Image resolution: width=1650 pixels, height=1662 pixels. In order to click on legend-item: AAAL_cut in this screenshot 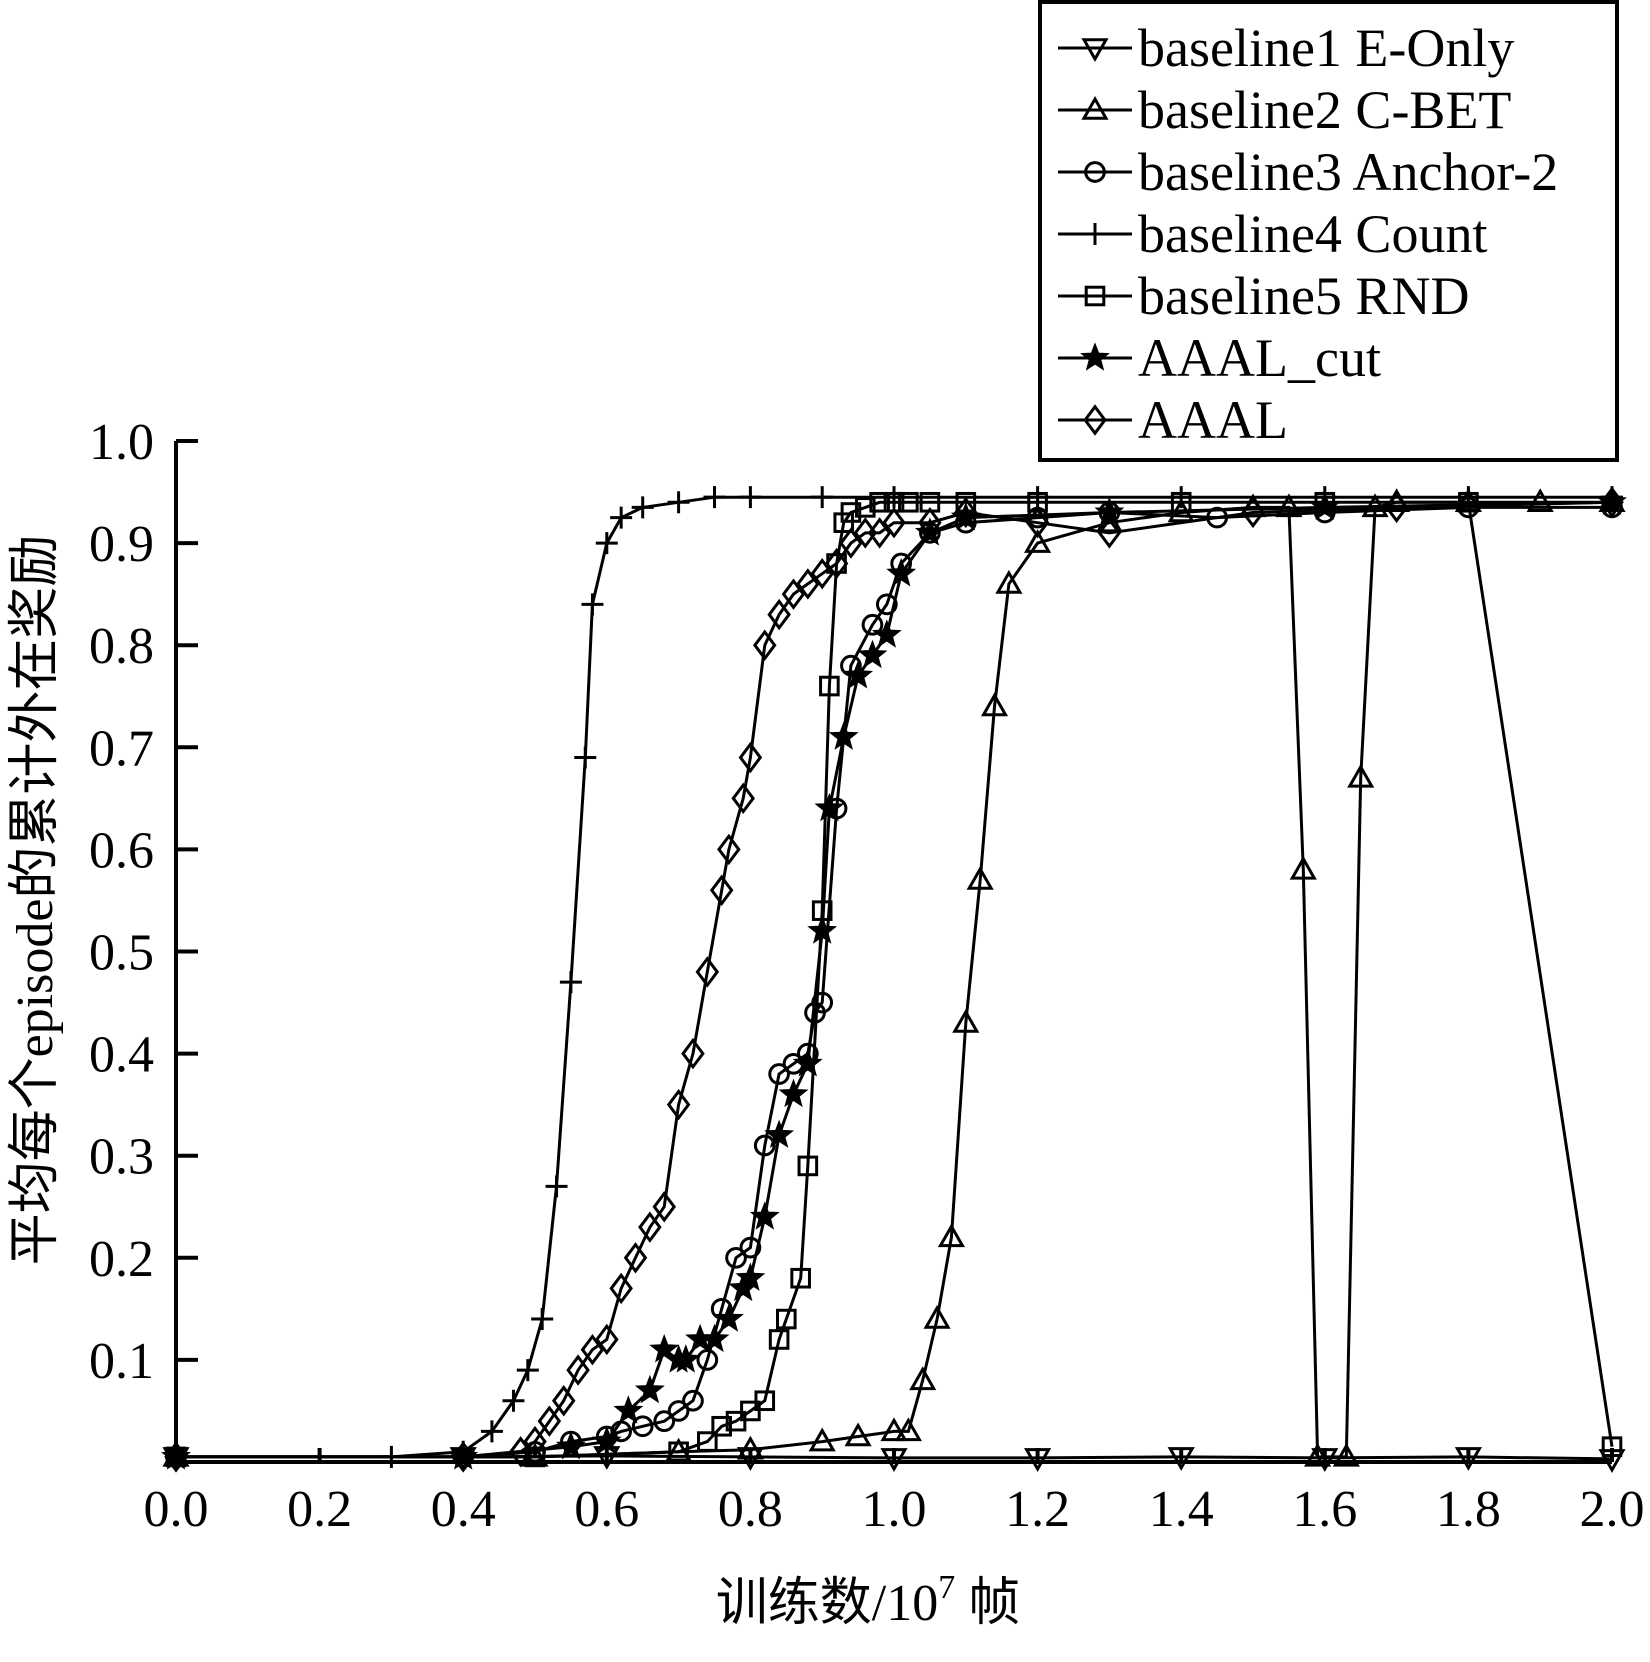, I will do `click(1219, 358)`.